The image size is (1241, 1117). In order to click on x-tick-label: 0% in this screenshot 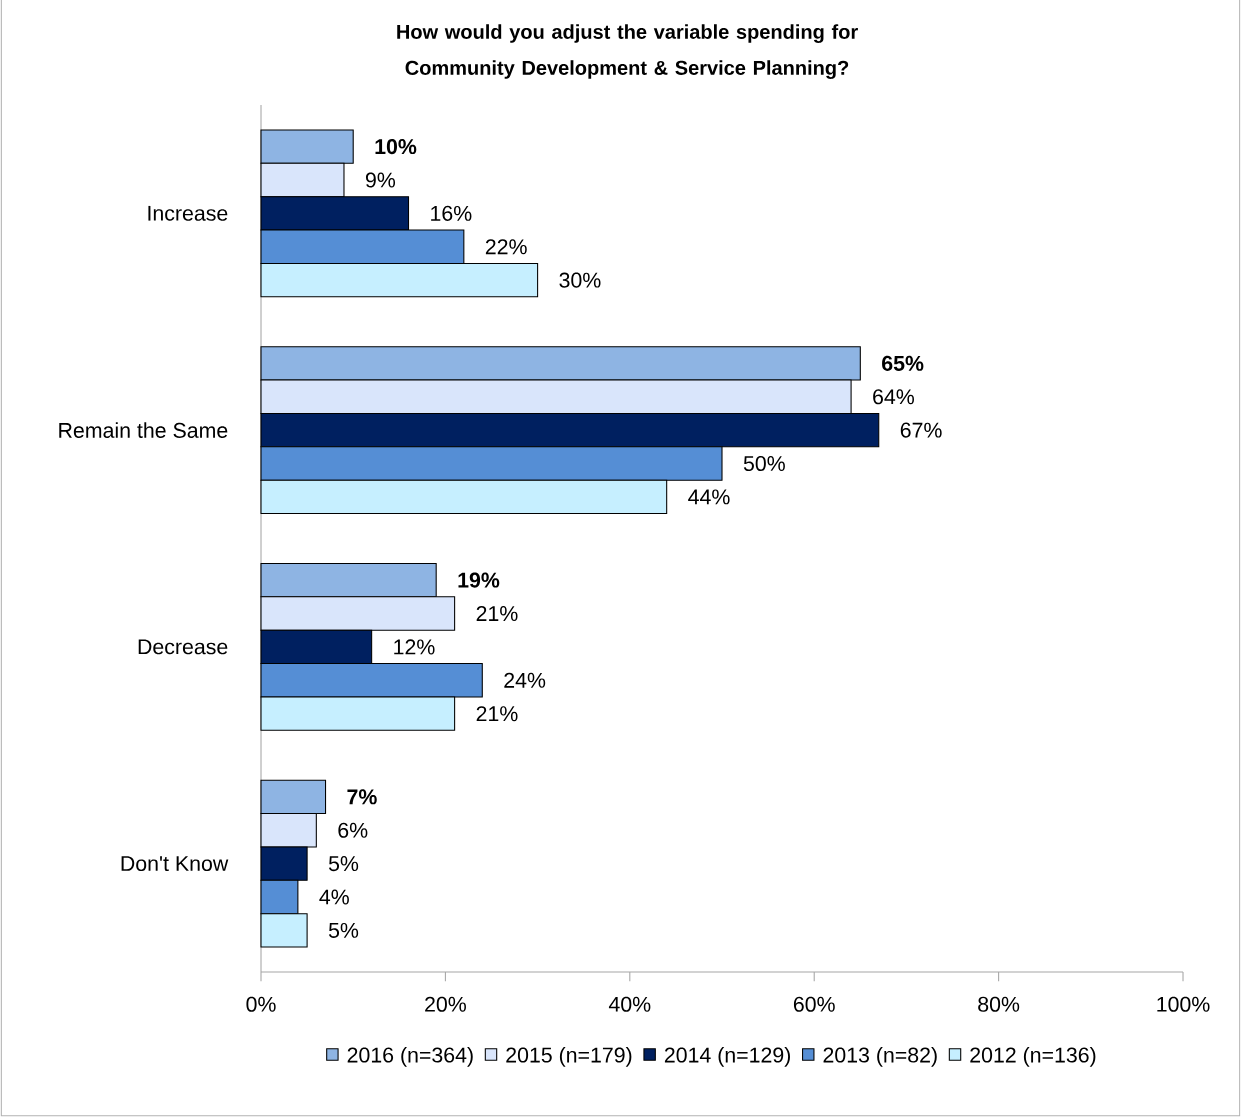, I will do `click(261, 1004)`.